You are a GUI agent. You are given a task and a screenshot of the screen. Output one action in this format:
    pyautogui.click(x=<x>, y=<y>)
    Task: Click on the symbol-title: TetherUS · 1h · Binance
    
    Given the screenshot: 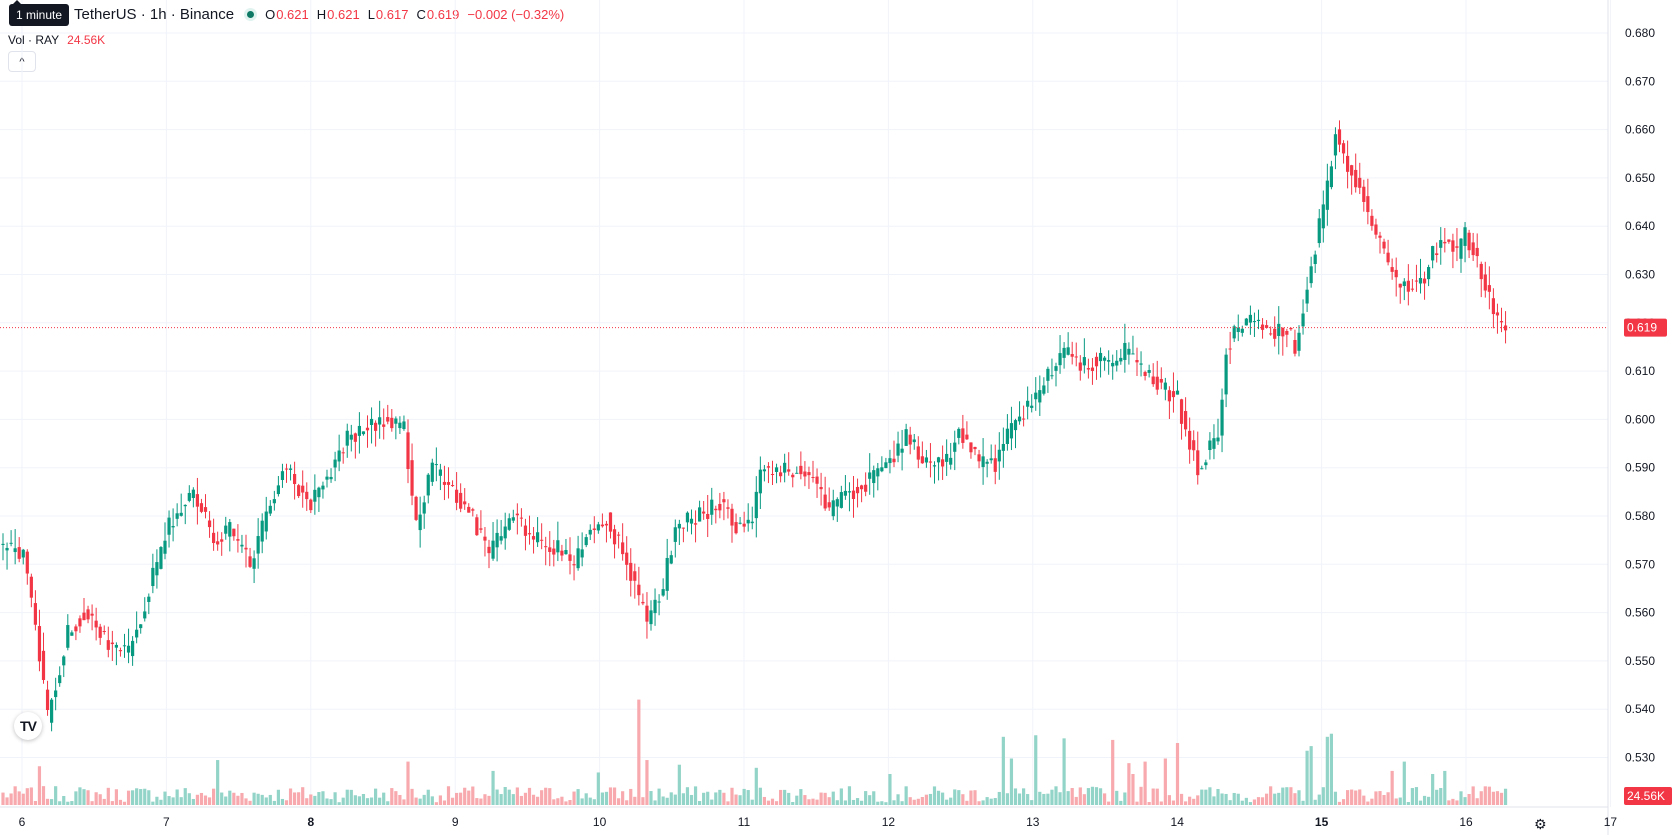 What is the action you would take?
    pyautogui.click(x=154, y=14)
    